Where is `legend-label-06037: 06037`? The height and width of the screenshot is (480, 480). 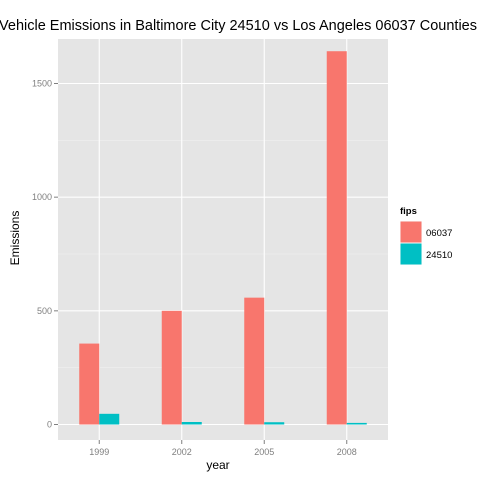 legend-label-06037: 06037 is located at coordinates (439, 233).